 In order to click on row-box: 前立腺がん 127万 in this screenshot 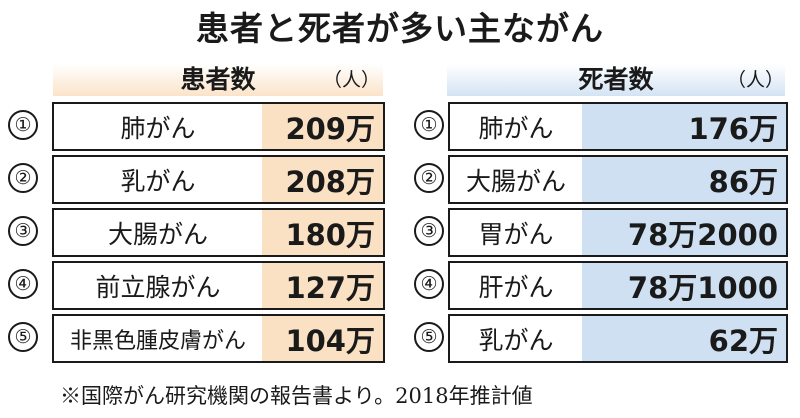, I will do `click(218, 285)`.